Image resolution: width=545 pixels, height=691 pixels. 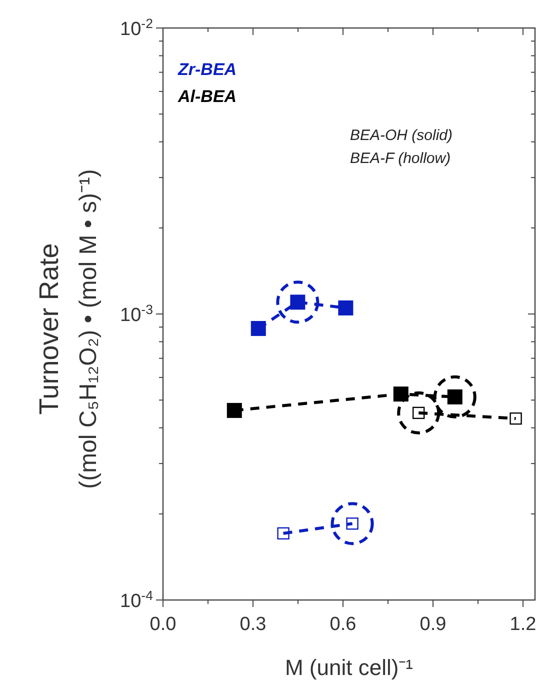 What do you see at coordinates (207, 69) in the screenshot?
I see `annotation: Zr-BEA` at bounding box center [207, 69].